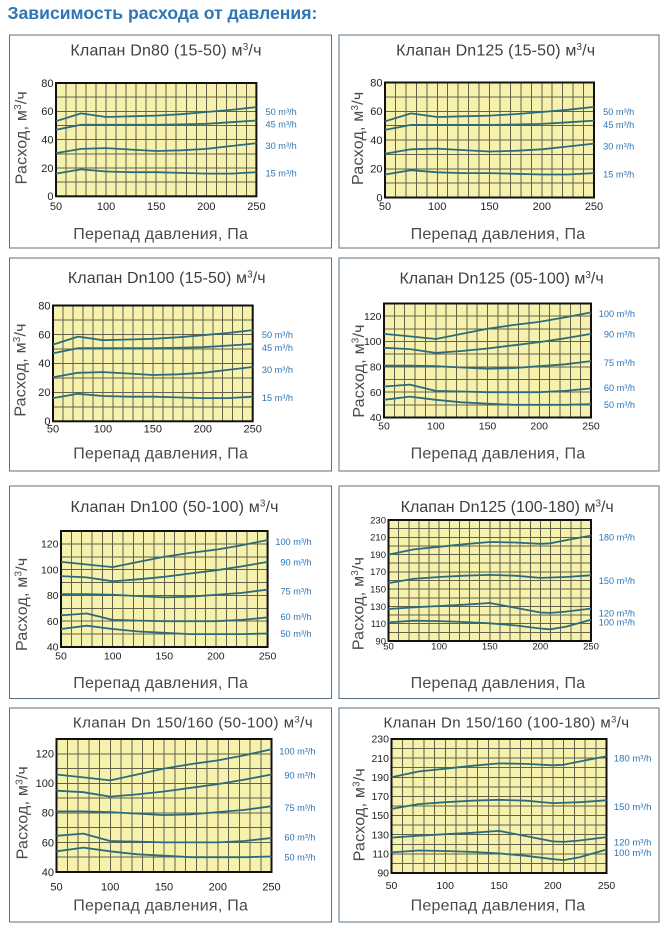  What do you see at coordinates (380, 778) in the screenshot?
I see `svg-text: 190` at bounding box center [380, 778].